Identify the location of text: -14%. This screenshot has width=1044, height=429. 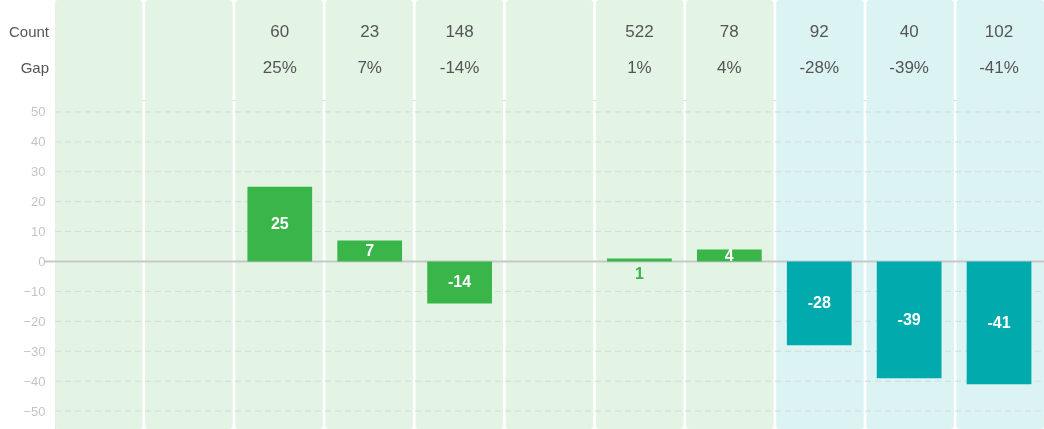
(459, 67).